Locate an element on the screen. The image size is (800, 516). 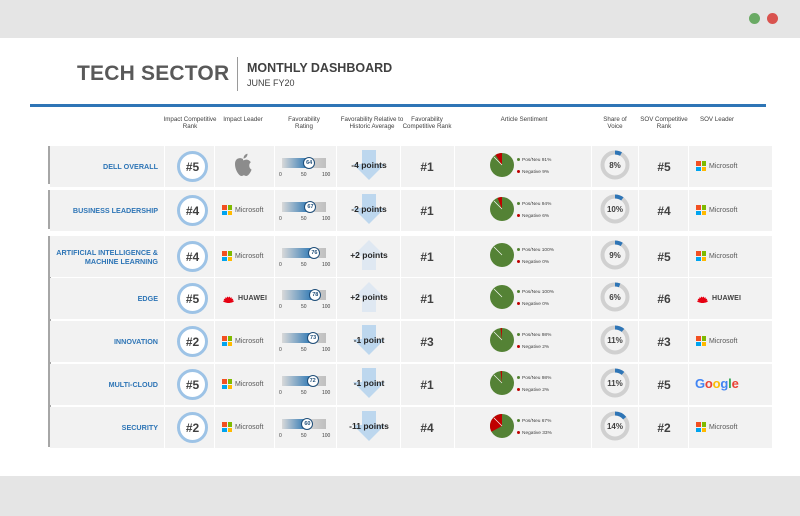
share-of-voice-value: 11% is located at coordinates (615, 383).